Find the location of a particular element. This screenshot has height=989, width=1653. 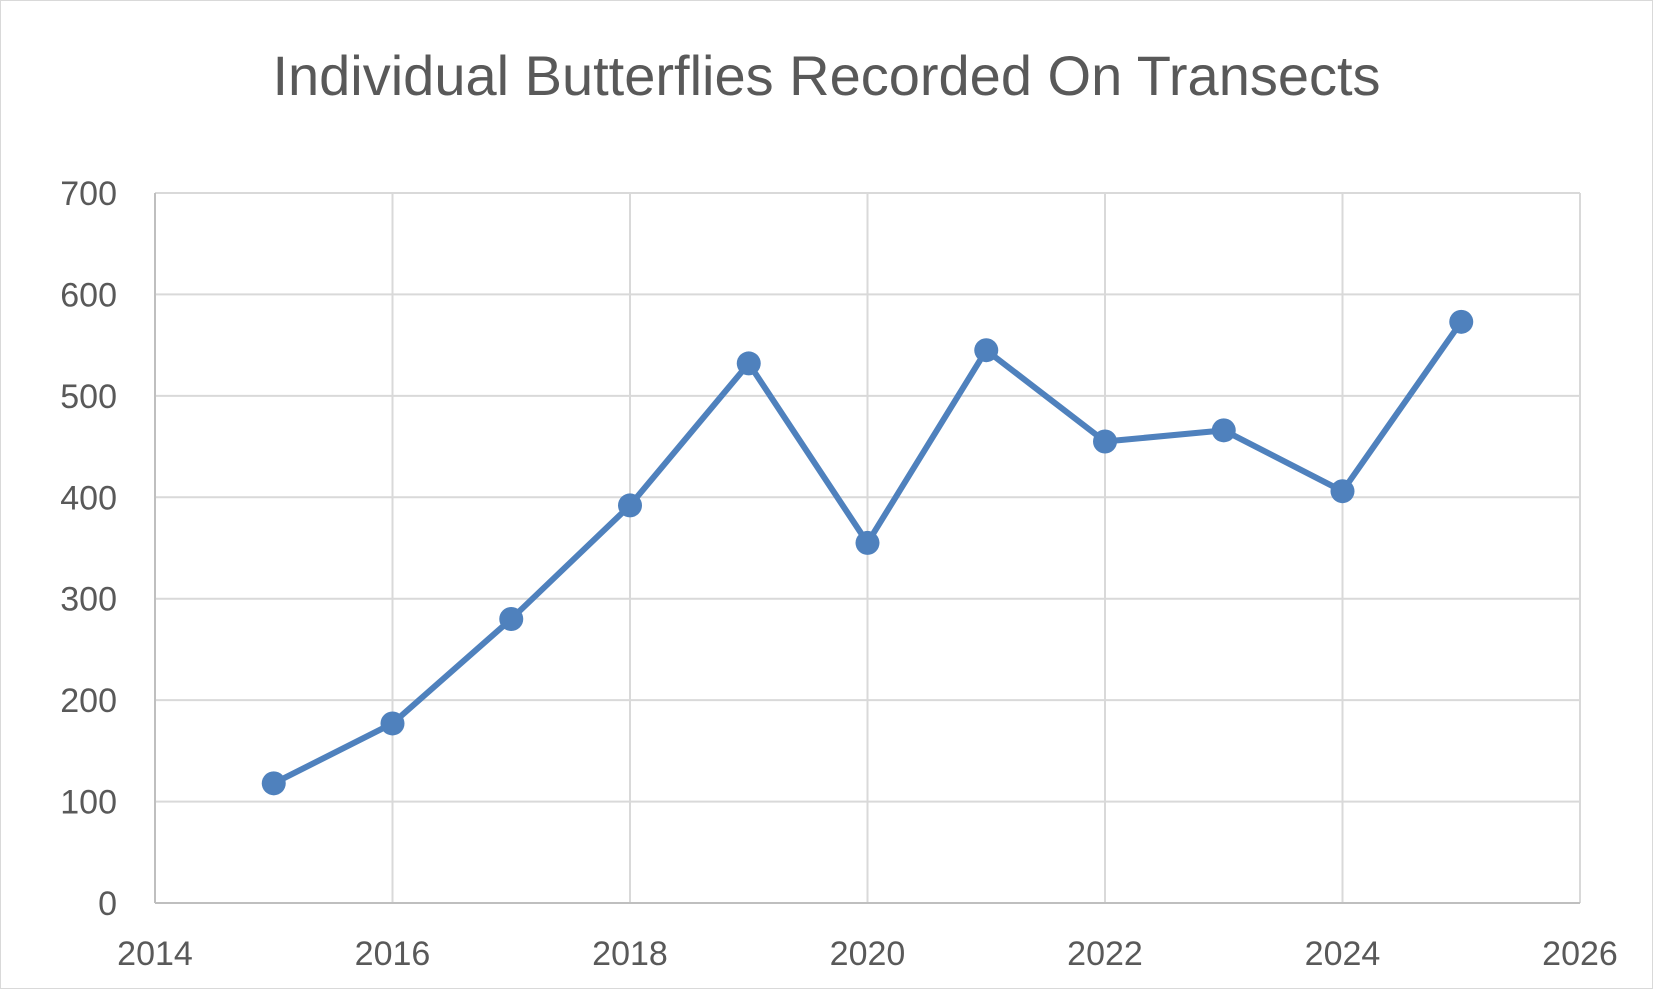

y-tick-label: 100 is located at coordinates (88, 803).